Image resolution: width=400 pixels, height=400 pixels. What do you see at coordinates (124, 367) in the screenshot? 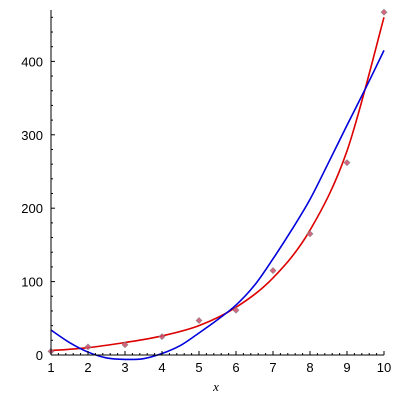
I see `x-tick-label: 3` at bounding box center [124, 367].